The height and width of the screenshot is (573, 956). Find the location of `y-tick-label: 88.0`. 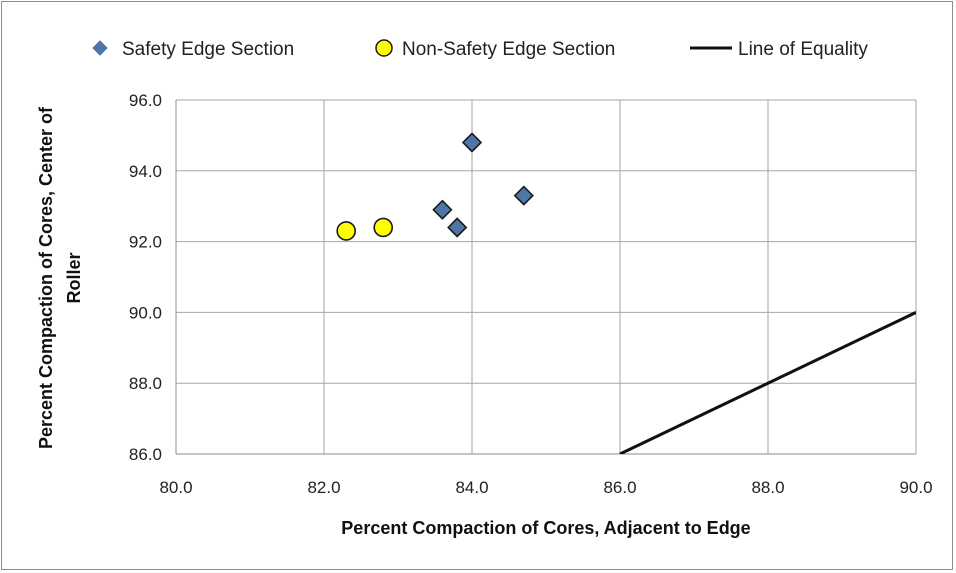

y-tick-label: 88.0 is located at coordinates (145, 383).